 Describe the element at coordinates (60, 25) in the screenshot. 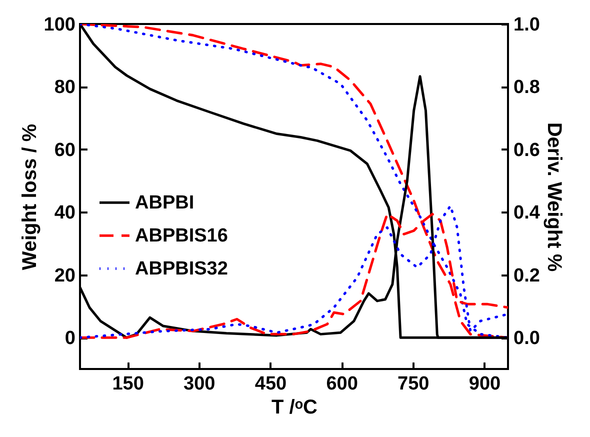

I see `y-tick-label: 100` at that location.